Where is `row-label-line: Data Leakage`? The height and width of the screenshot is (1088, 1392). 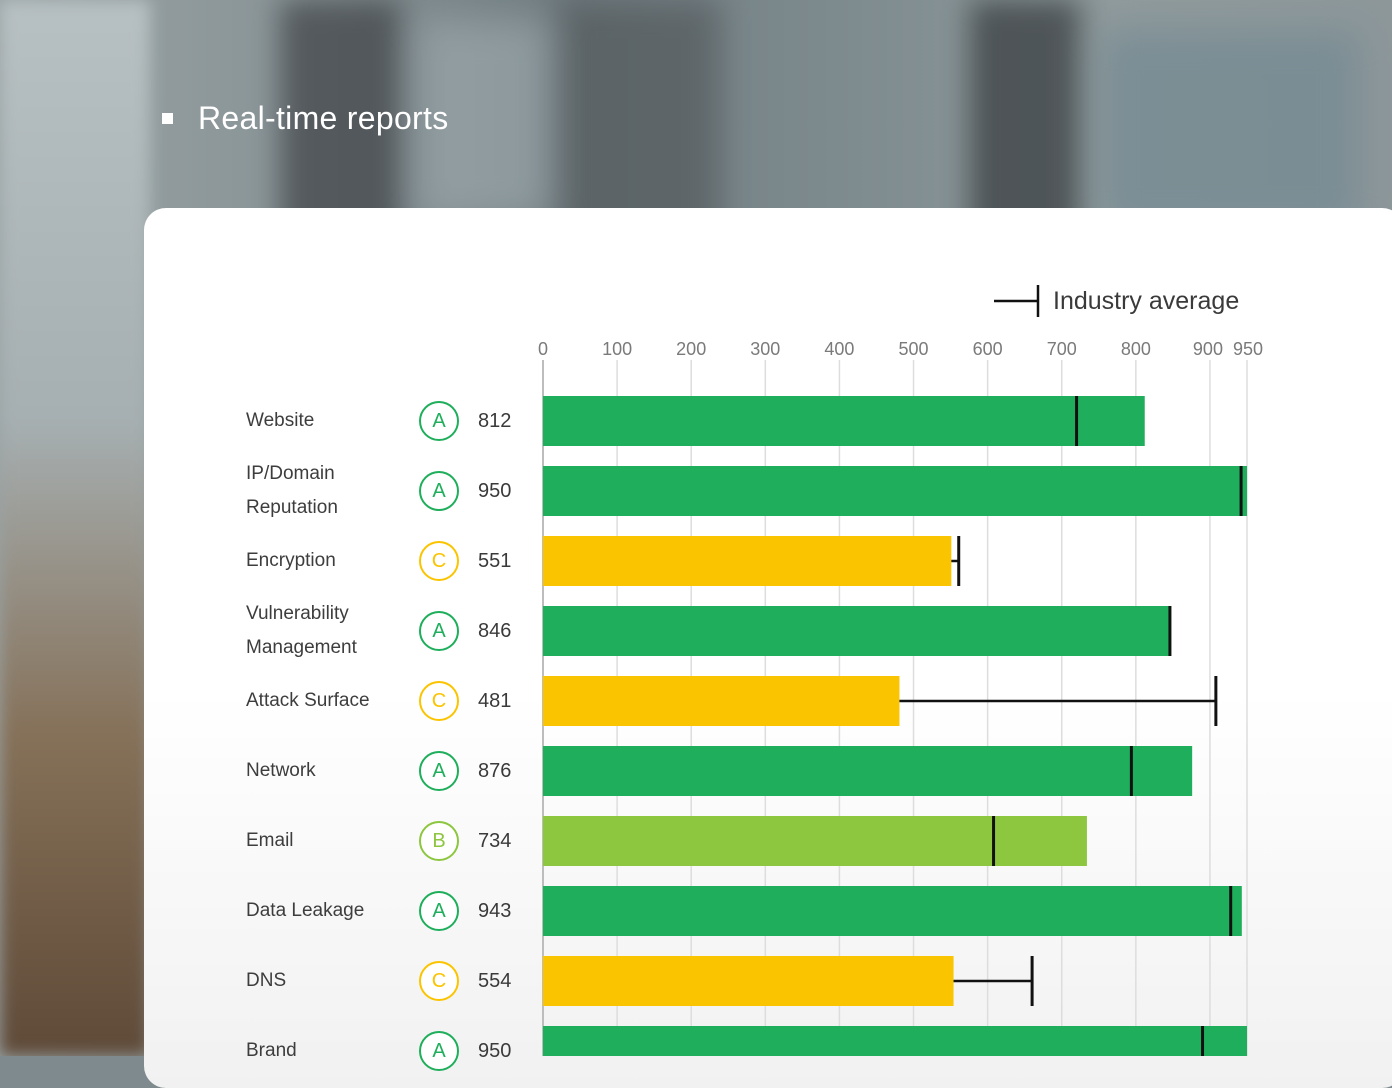 row-label-line: Data Leakage is located at coordinates (305, 910).